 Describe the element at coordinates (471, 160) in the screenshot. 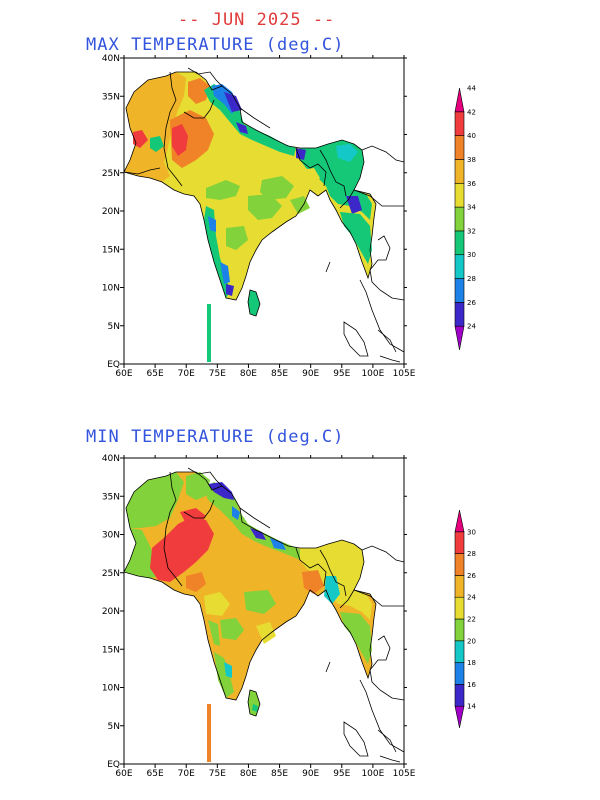

I see `colorbar-label: 38` at that location.